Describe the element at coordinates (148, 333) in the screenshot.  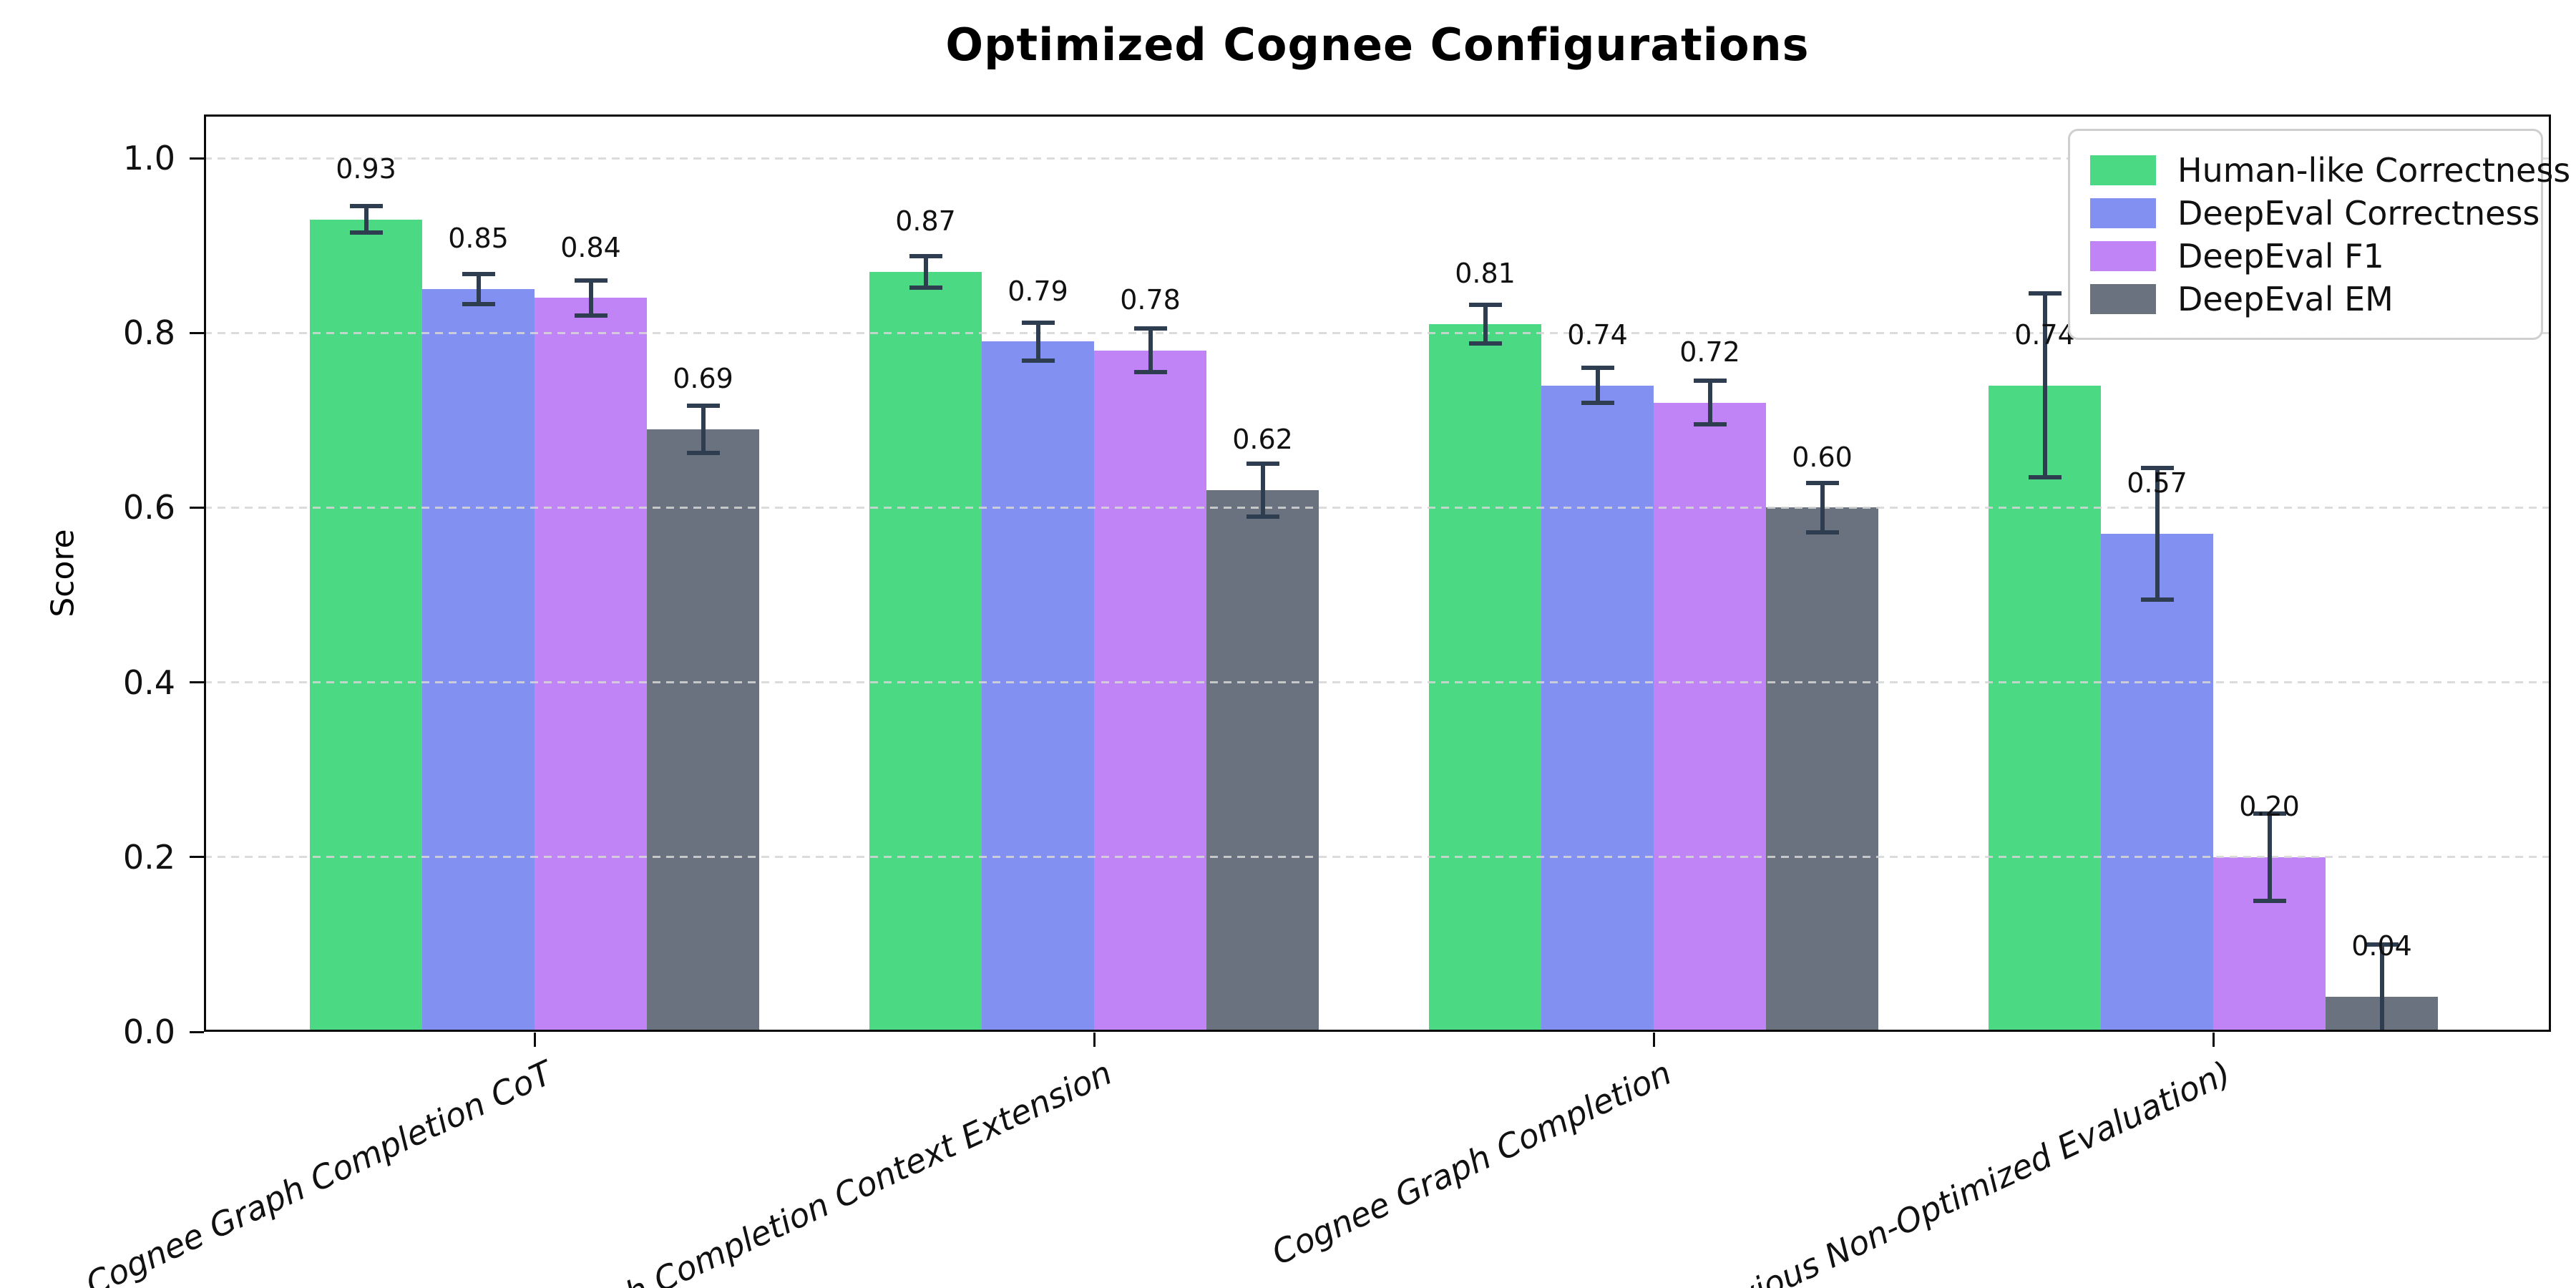
I see `y-tick-label-0.8: 0.8` at that location.